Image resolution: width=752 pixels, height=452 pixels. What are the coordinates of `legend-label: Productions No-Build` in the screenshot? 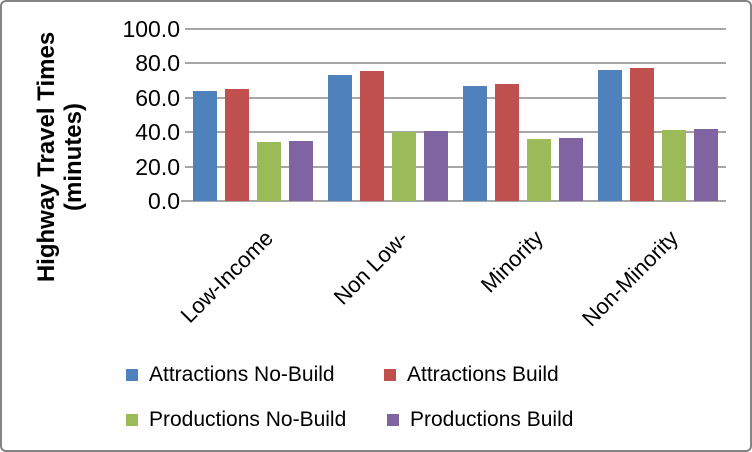 It's located at (248, 419).